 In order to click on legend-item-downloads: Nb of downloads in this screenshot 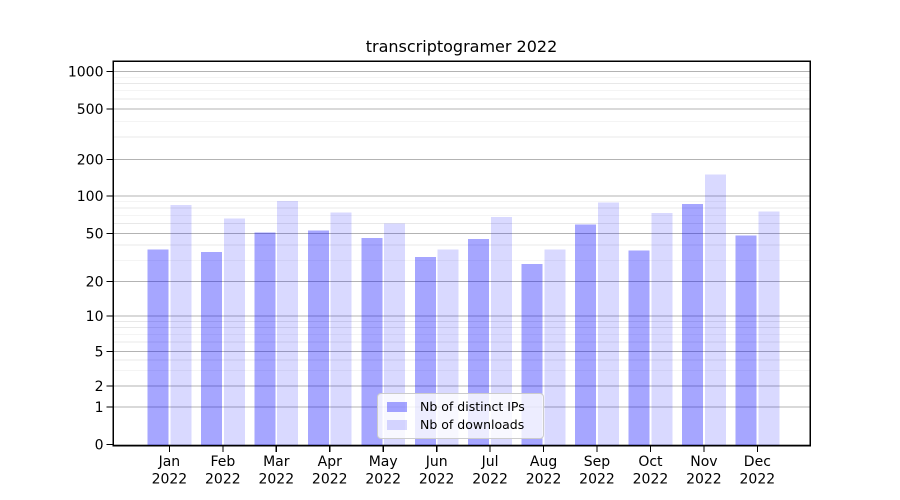, I will do `click(460, 425)`.